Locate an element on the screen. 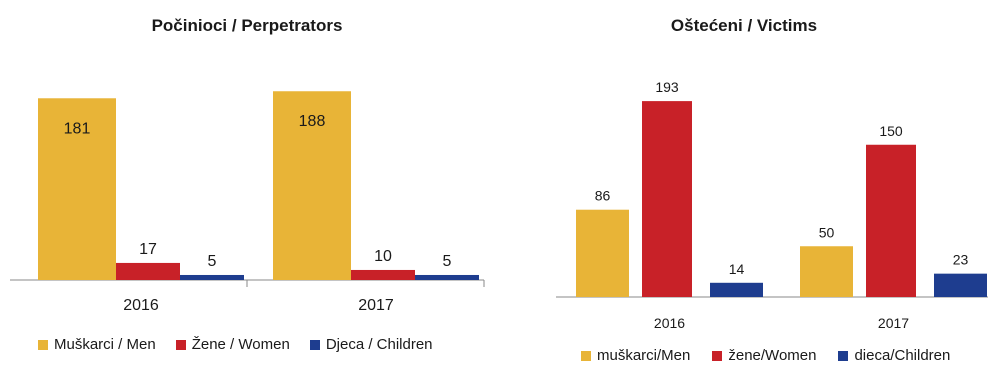  legend: muškarci/Men žene/Women dieca/Children is located at coordinates (765, 355).